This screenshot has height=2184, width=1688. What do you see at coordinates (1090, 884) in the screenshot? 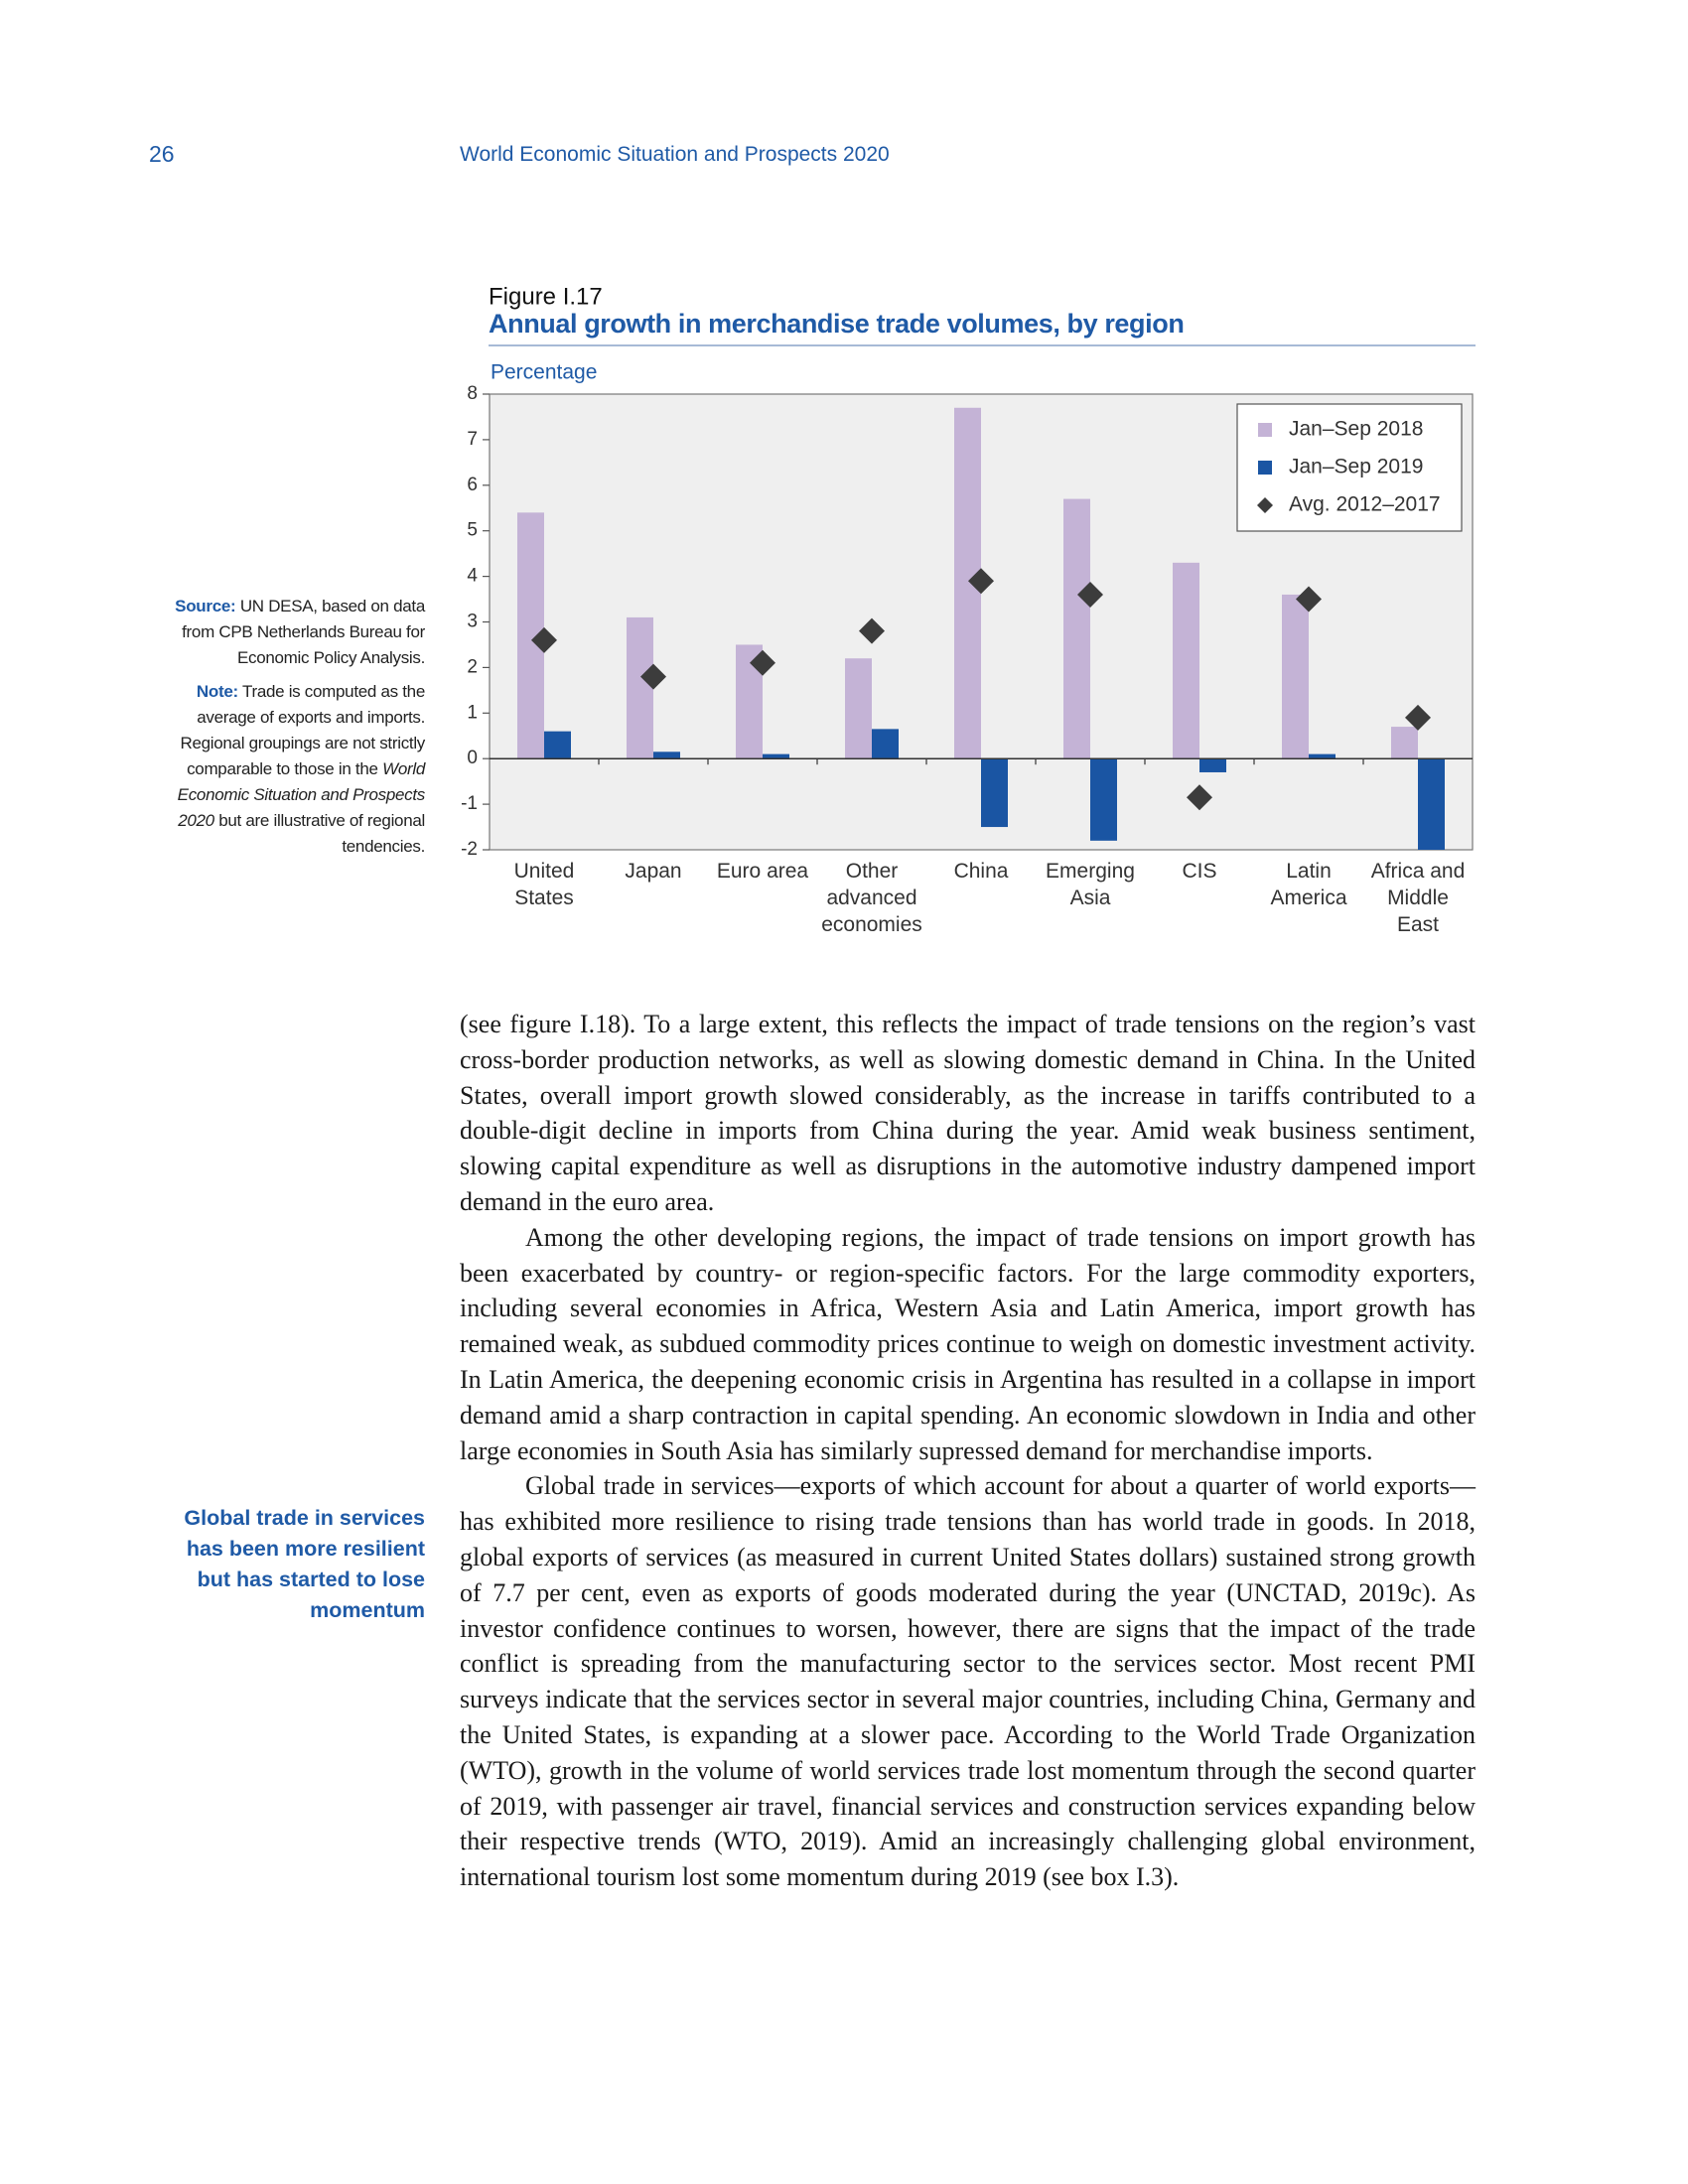
I see `x-tick-label: Emerging Asia` at bounding box center [1090, 884].